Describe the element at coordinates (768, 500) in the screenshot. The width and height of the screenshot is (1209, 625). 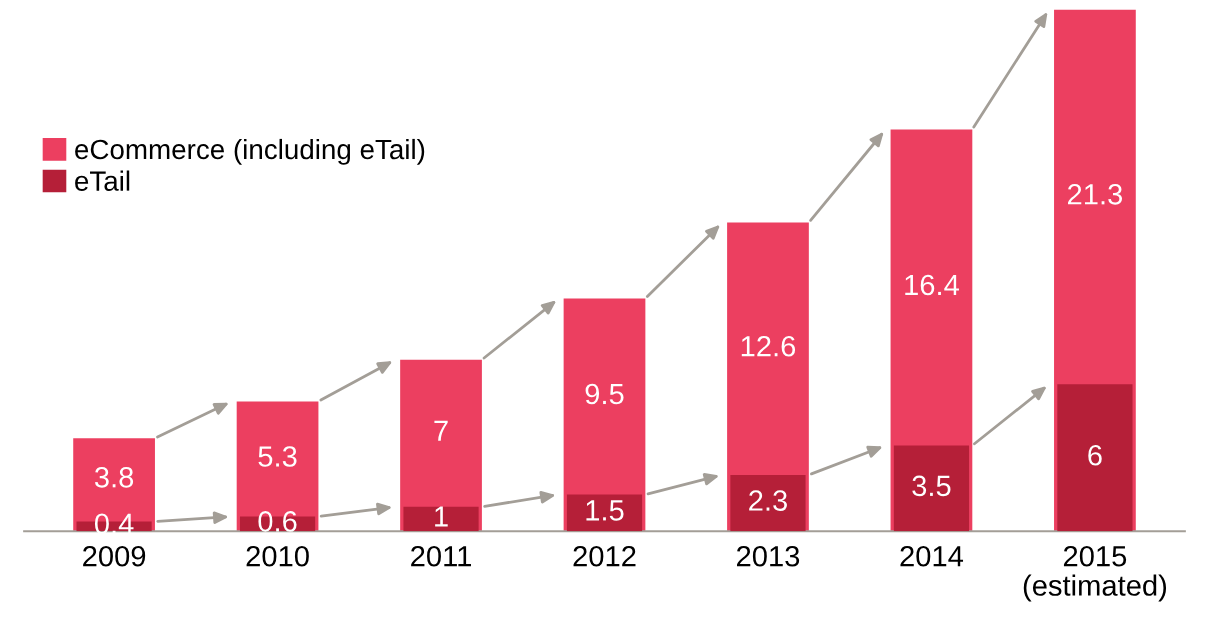
I see `data-label: 2.3` at that location.